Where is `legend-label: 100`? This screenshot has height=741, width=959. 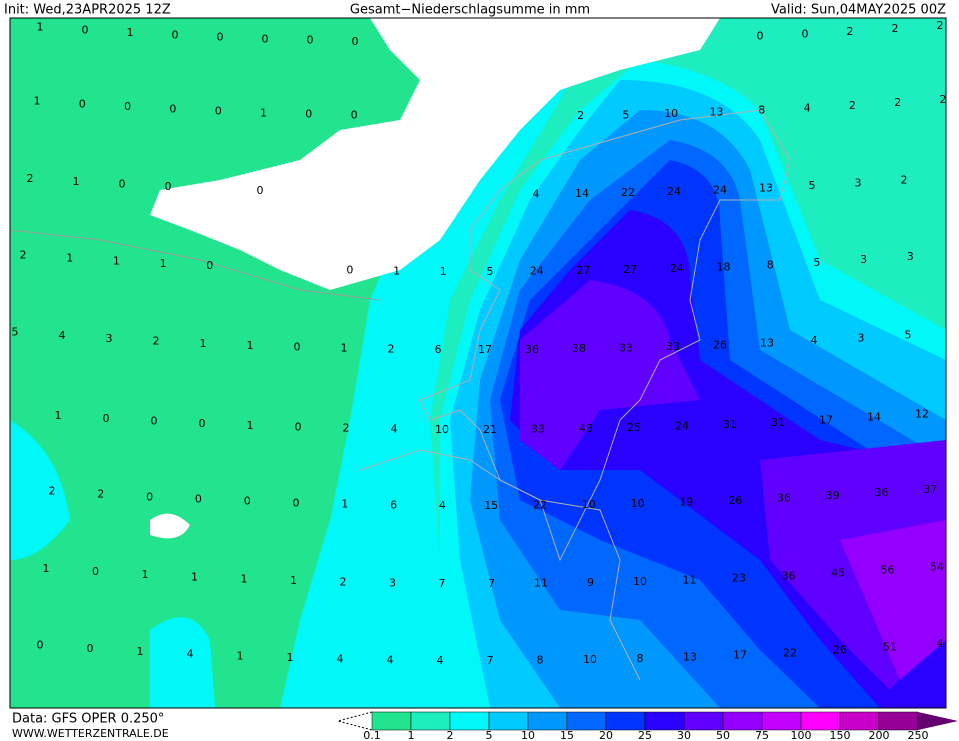 legend-label: 100 is located at coordinates (801, 735).